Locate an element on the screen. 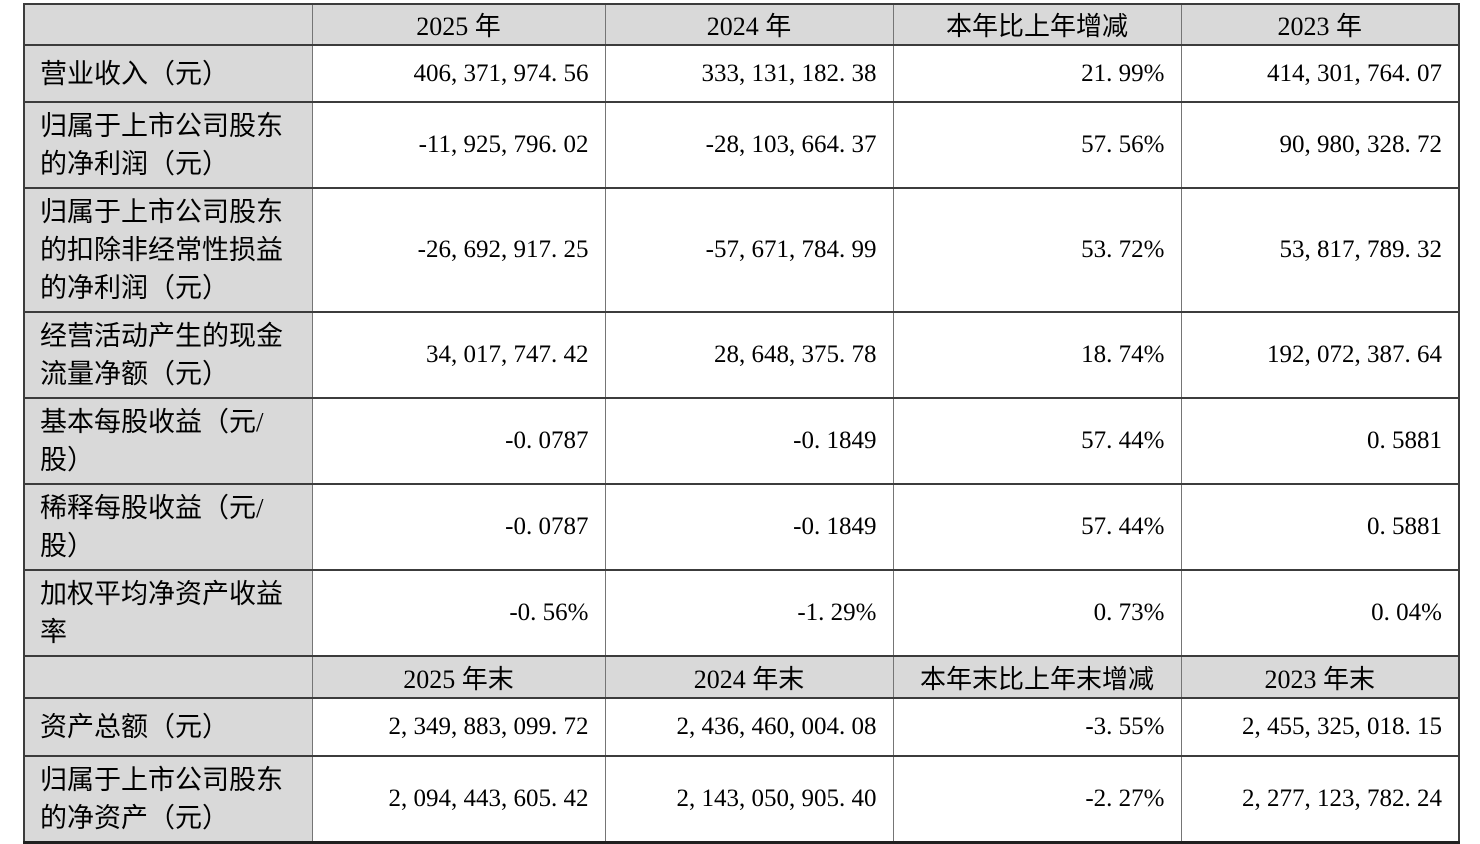 The height and width of the screenshot is (844, 1480). value-2023: 0. 04% is located at coordinates (1320, 613).